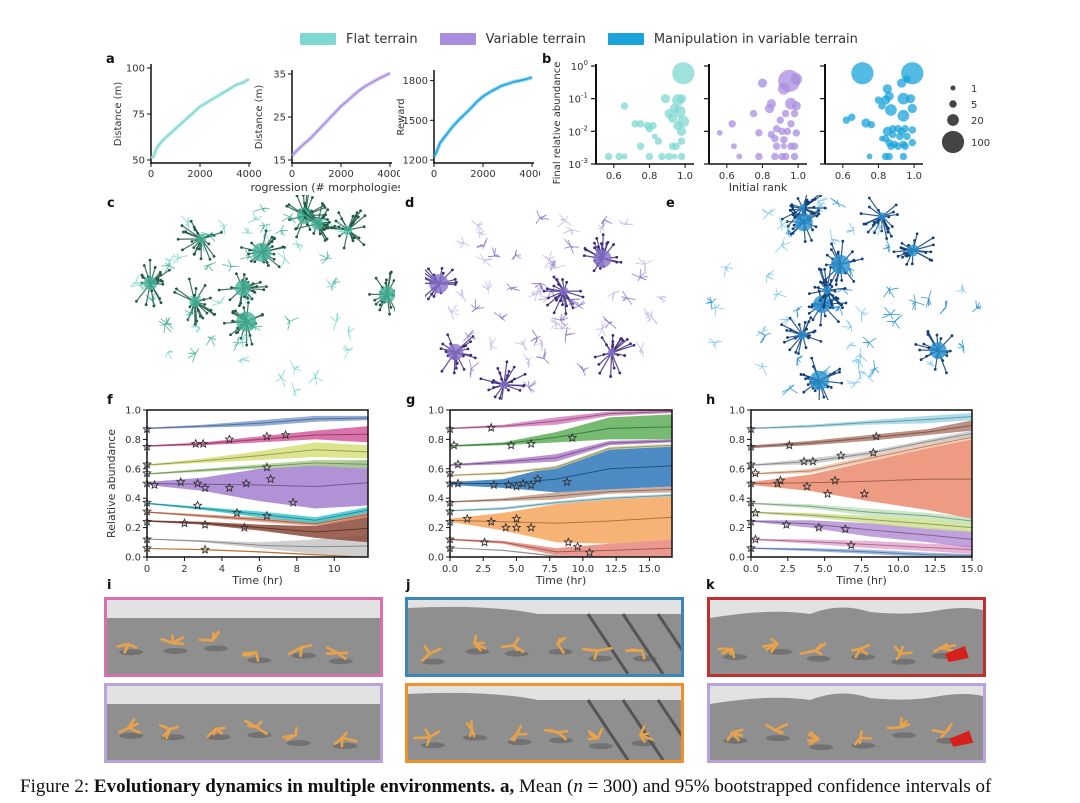 The width and height of the screenshot is (1080, 803). Describe the element at coordinates (359, 39) in the screenshot. I see `legend-item-flat: Flat terrain` at that location.